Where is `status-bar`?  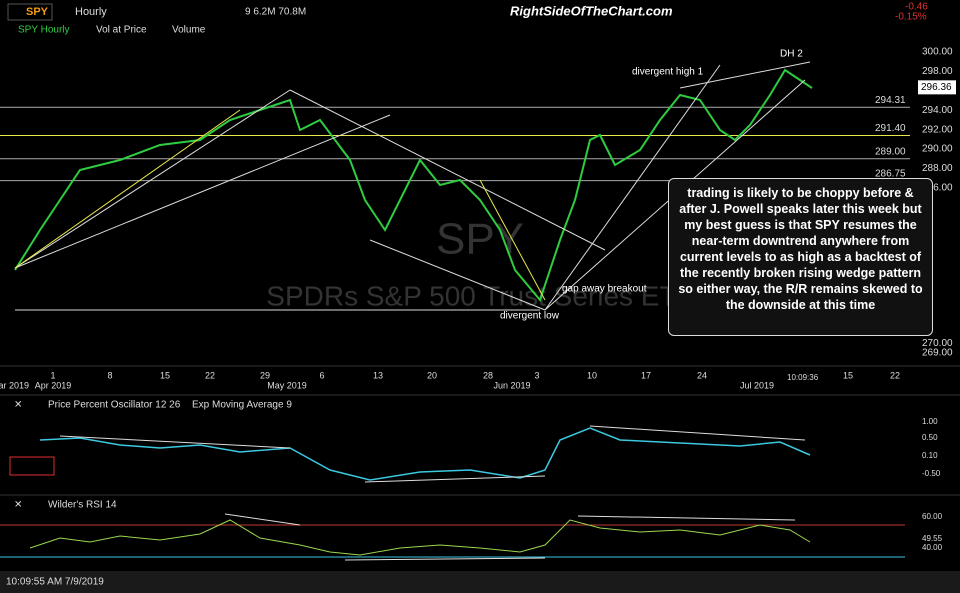 status-bar is located at coordinates (480, 582).